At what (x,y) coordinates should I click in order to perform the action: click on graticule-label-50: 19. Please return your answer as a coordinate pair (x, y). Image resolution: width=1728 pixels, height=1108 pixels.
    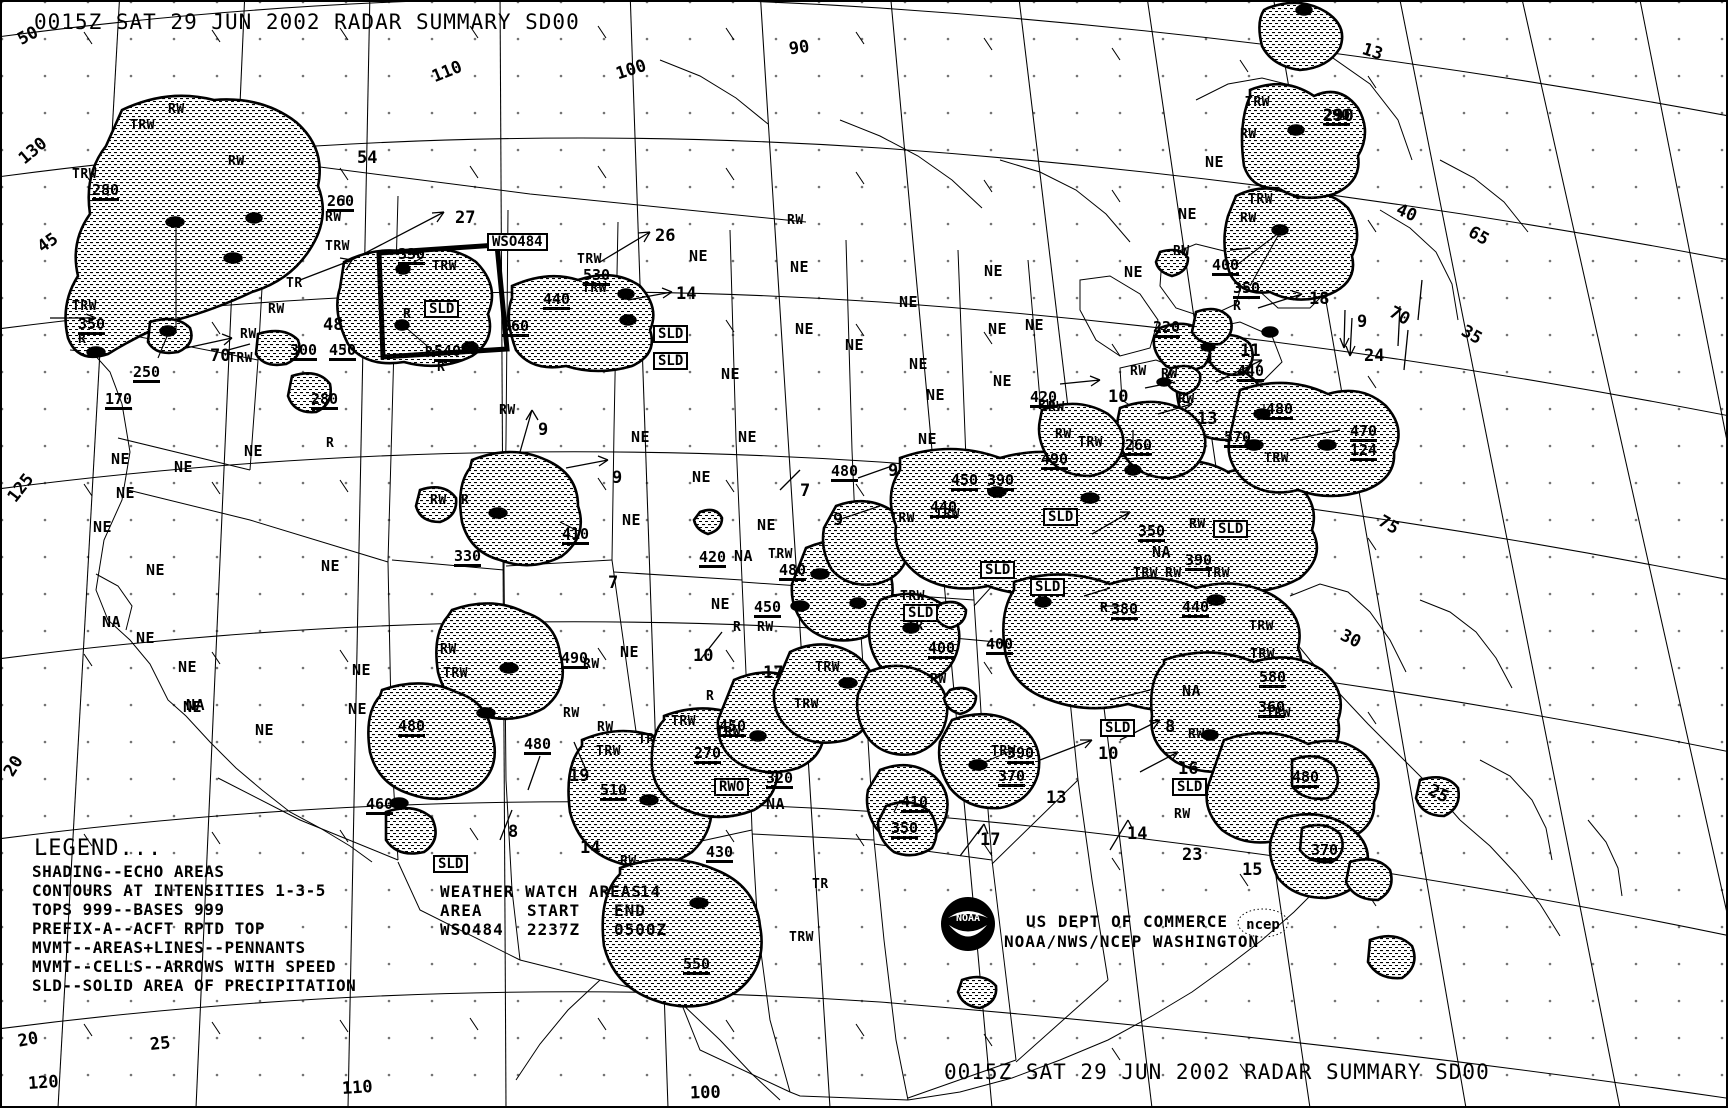
    Looking at the image, I should click on (579, 776).